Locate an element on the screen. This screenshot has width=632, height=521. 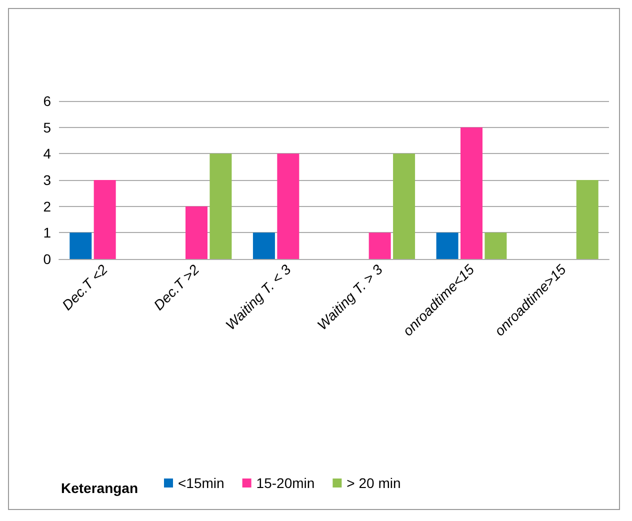
y-tick-label: 2 is located at coordinates (47, 206).